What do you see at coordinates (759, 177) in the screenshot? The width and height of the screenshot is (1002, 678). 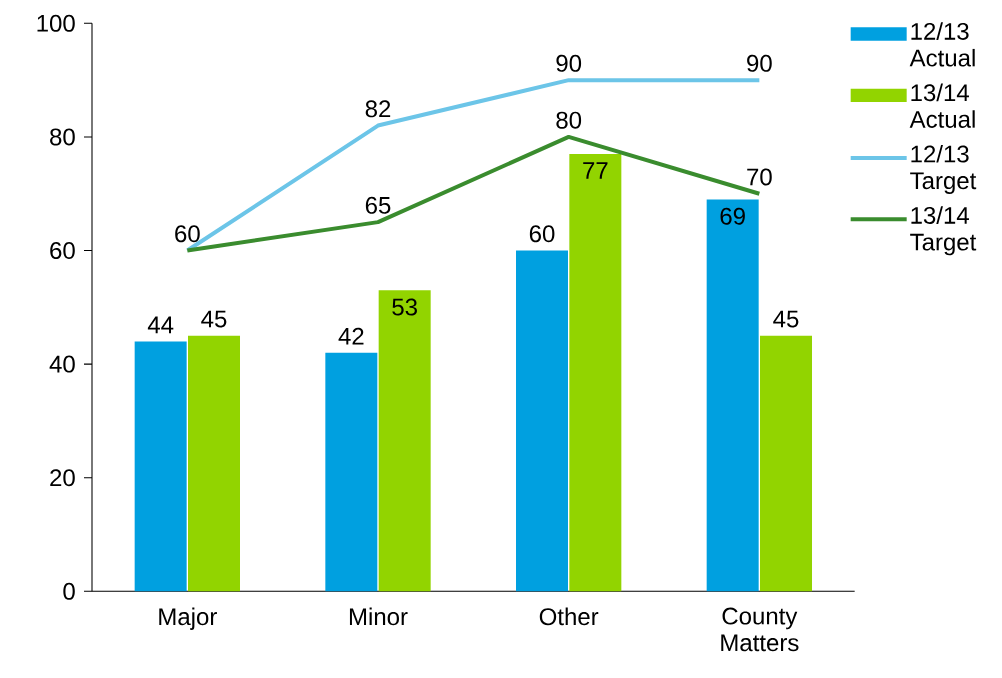 I see `data-label: 70` at bounding box center [759, 177].